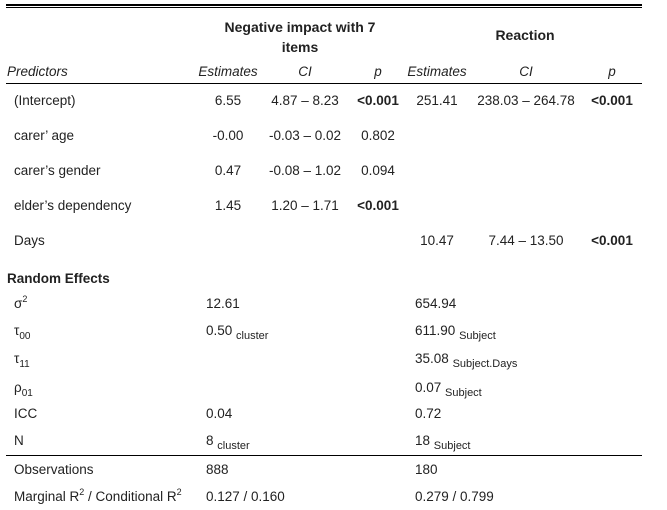  Describe the element at coordinates (237, 332) in the screenshot. I see `re-m1-value: 0.50 cluster` at that location.